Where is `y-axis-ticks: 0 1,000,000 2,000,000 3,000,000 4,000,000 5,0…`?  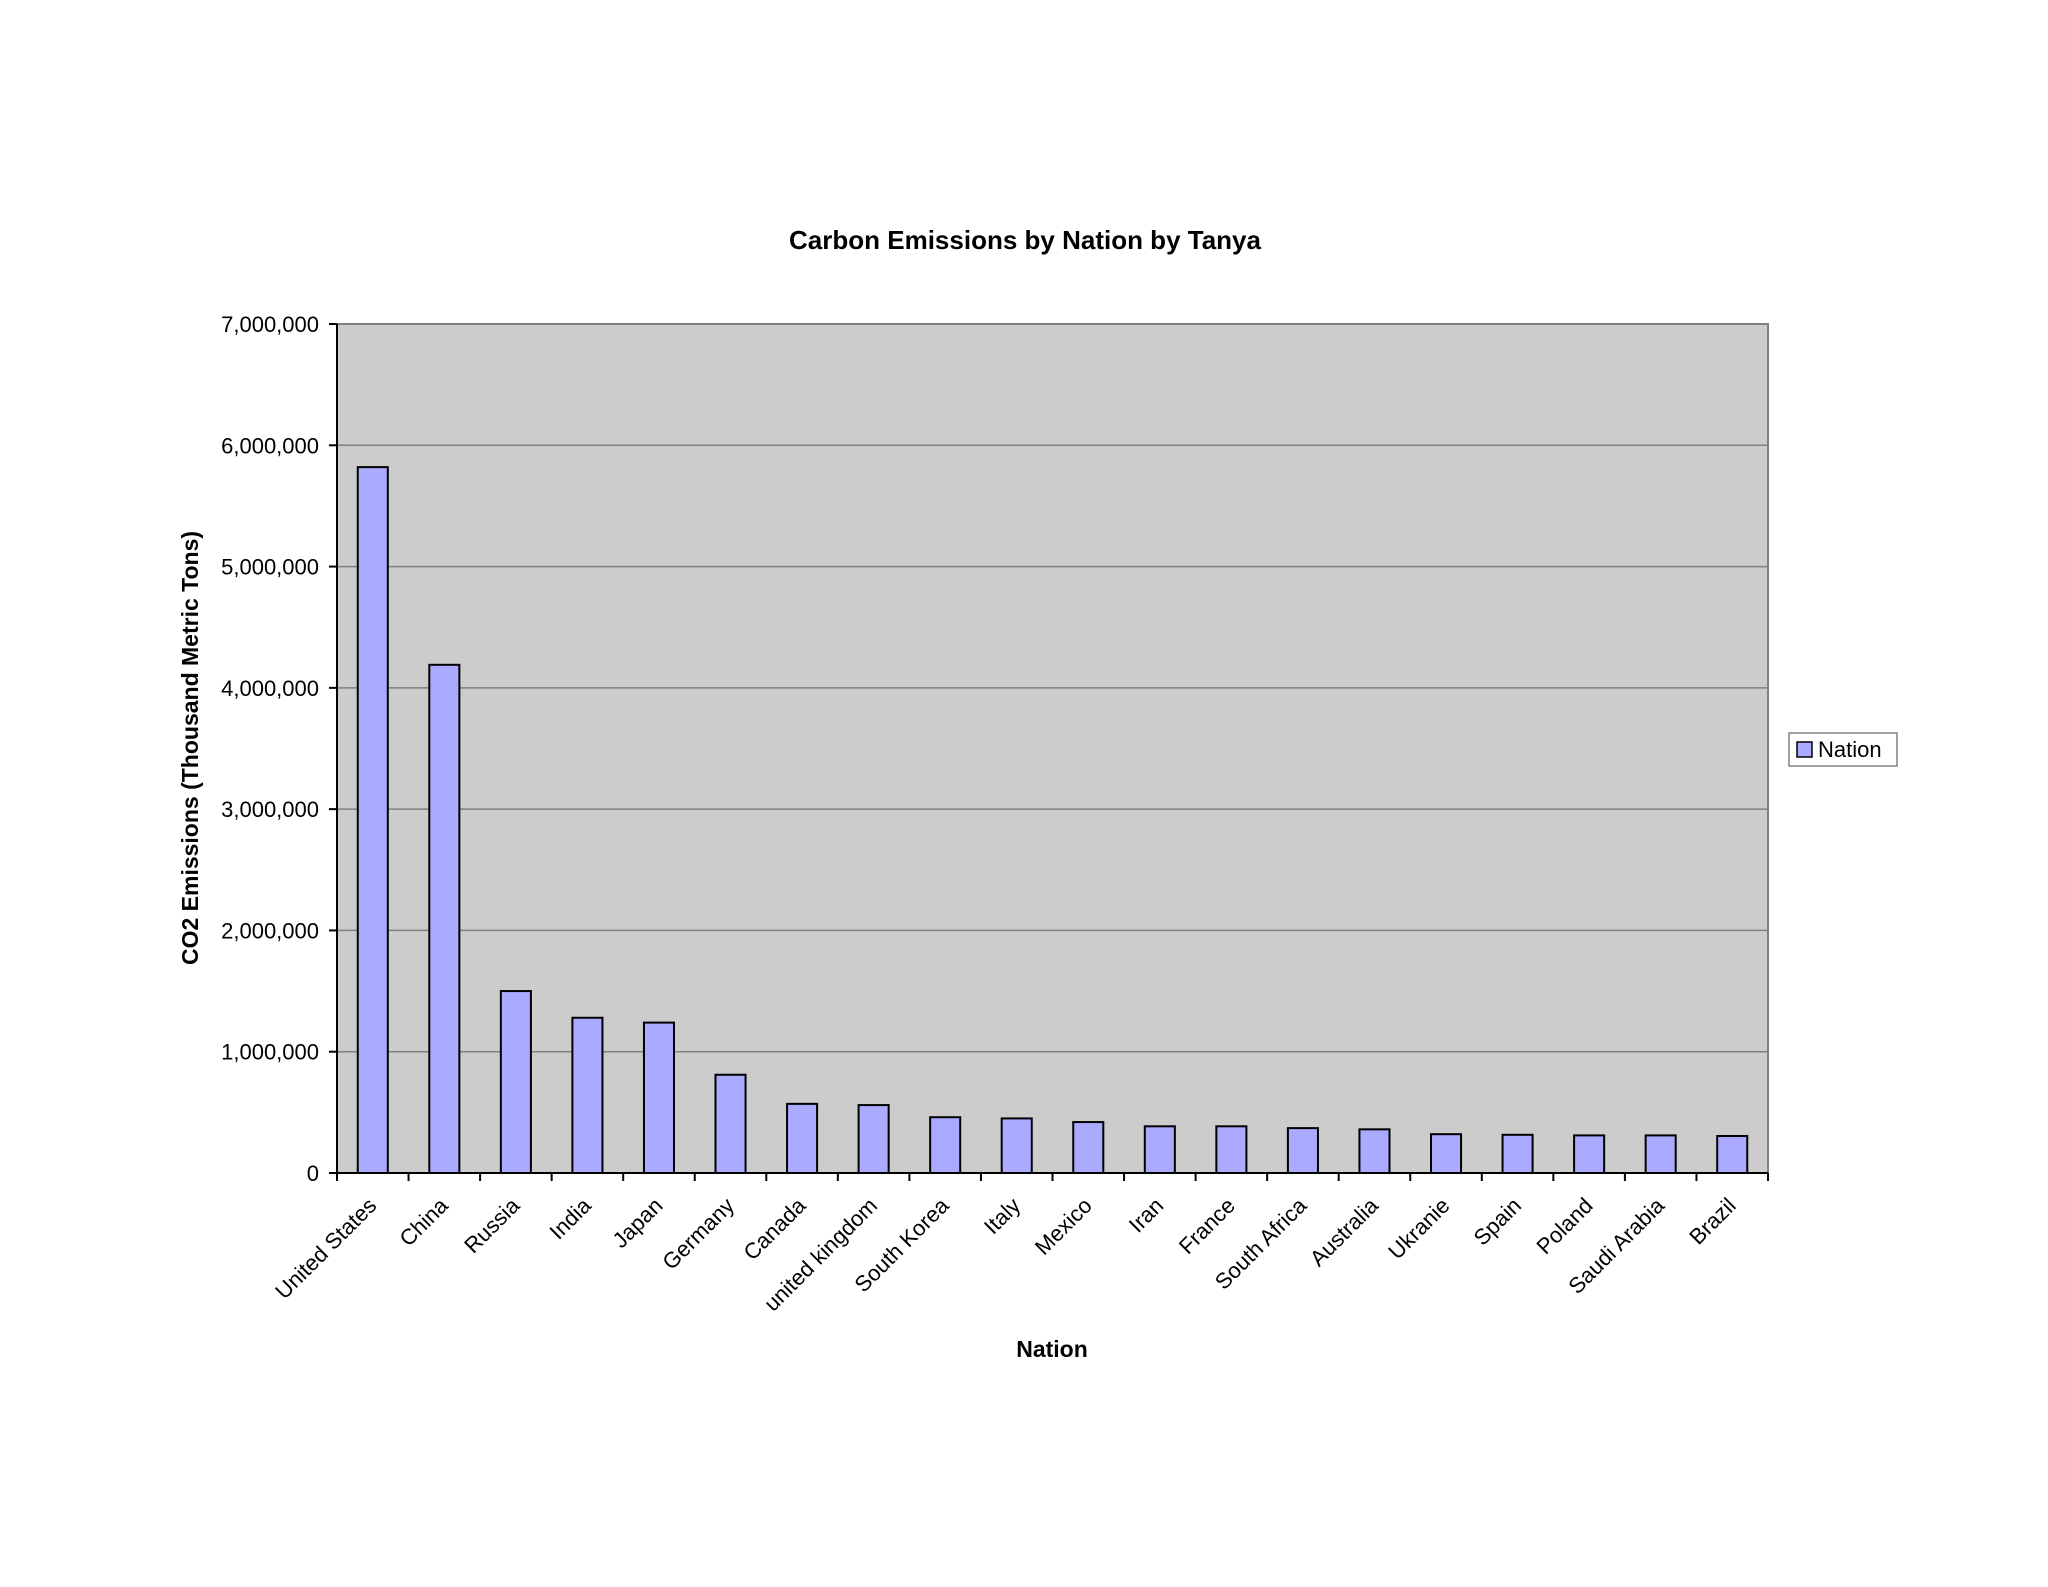 y-axis-ticks: 0 1,000,000 2,000,000 3,000,000 4,000,000 5,0… is located at coordinates (279, 749).